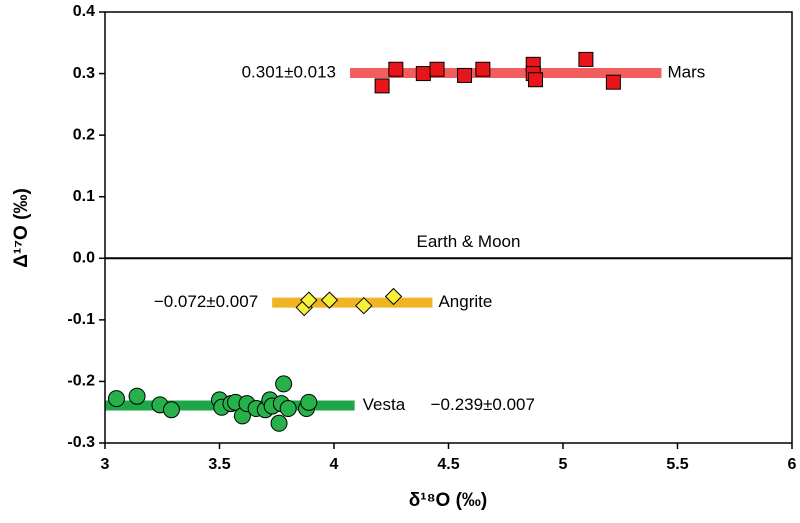 The image size is (800, 523). Describe the element at coordinates (792, 464) in the screenshot. I see `x-tick-label: 6` at that location.